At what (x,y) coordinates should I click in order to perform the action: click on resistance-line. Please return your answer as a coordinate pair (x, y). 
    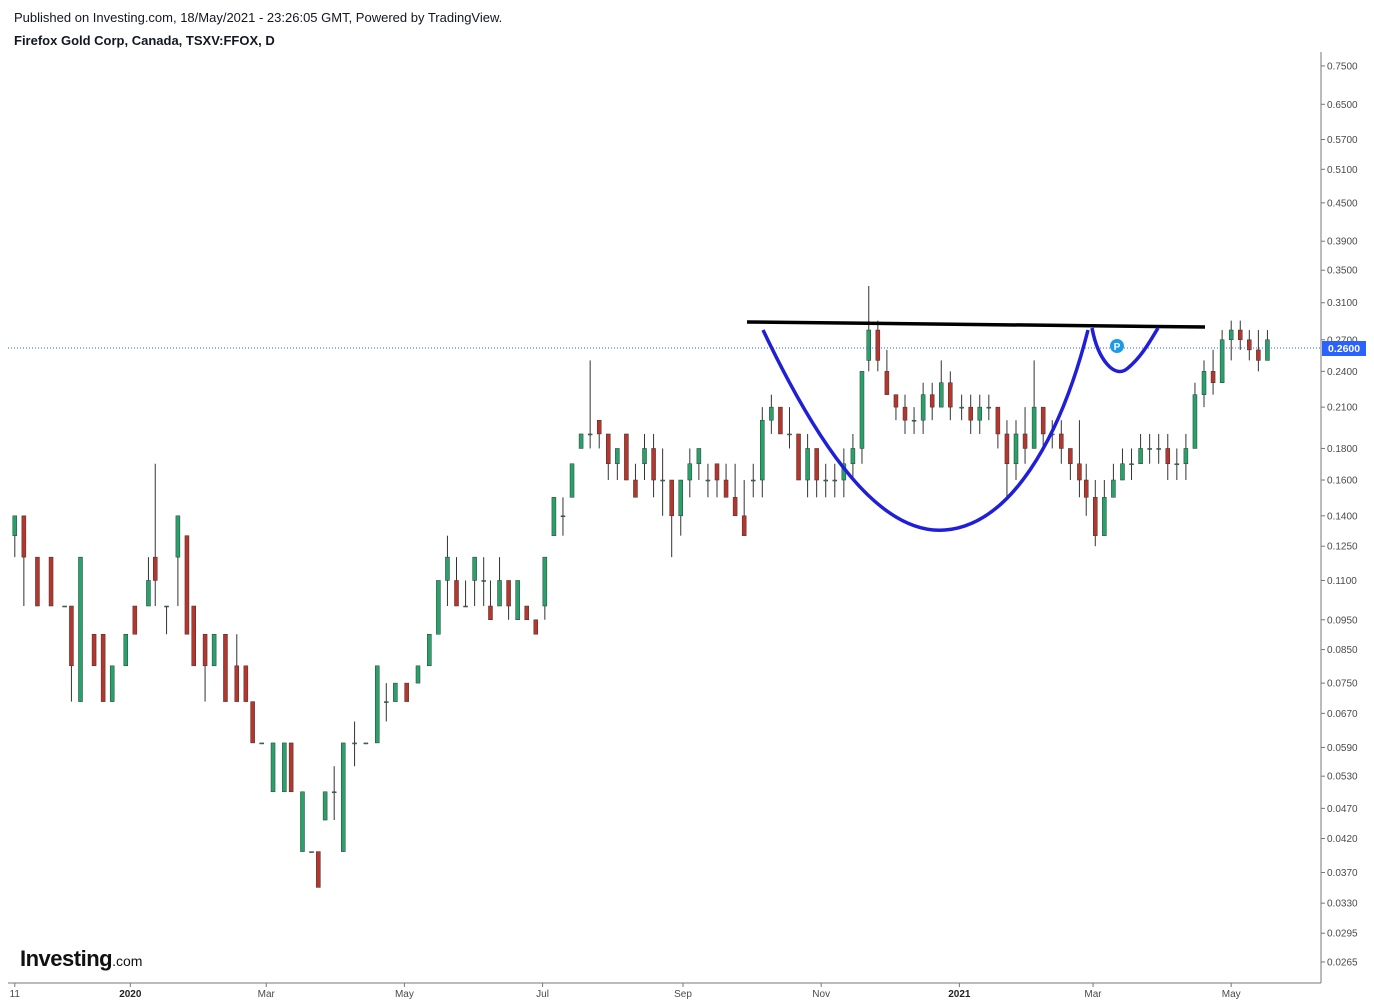
    Looking at the image, I should click on (976, 324).